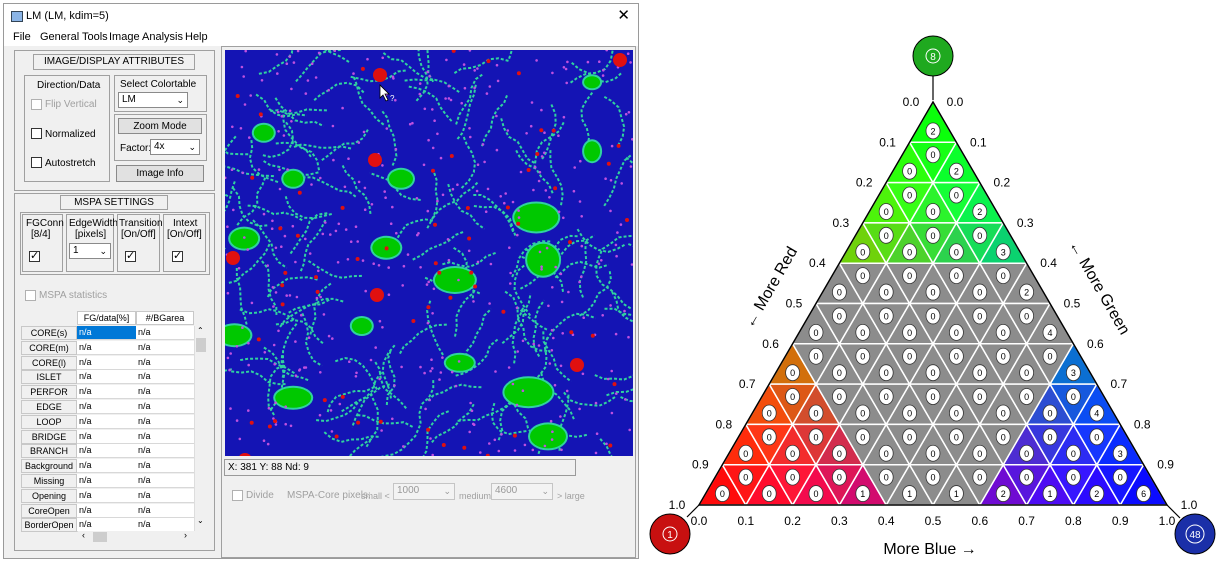 This screenshot has width=1225, height=565. What do you see at coordinates (747, 384) in the screenshot?
I see `left-axis-tick: 0.7` at bounding box center [747, 384].